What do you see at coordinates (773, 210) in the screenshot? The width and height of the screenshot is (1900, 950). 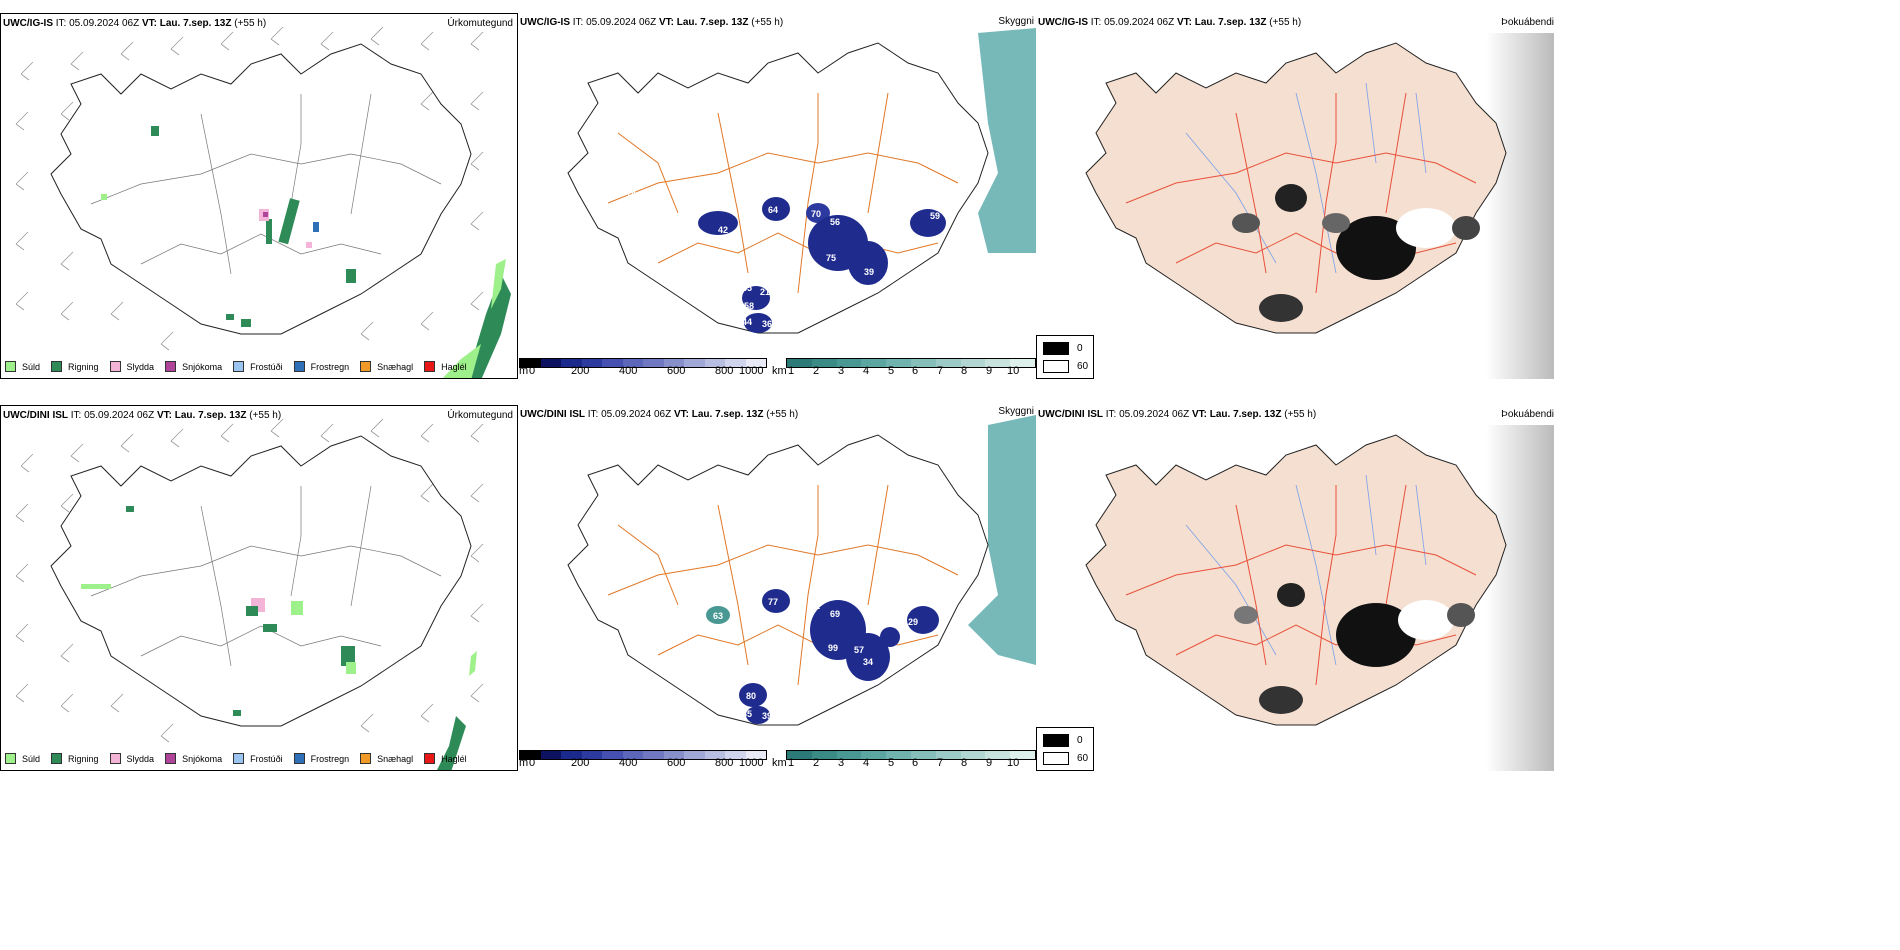 I see `ceiling-label: 64` at bounding box center [773, 210].